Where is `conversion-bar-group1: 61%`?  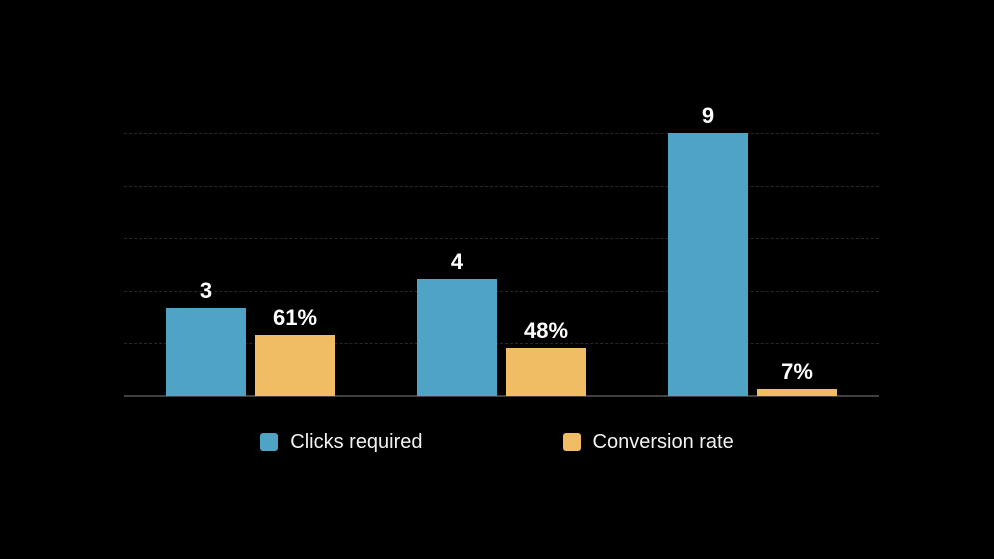 conversion-bar-group1: 61% is located at coordinates (295, 351).